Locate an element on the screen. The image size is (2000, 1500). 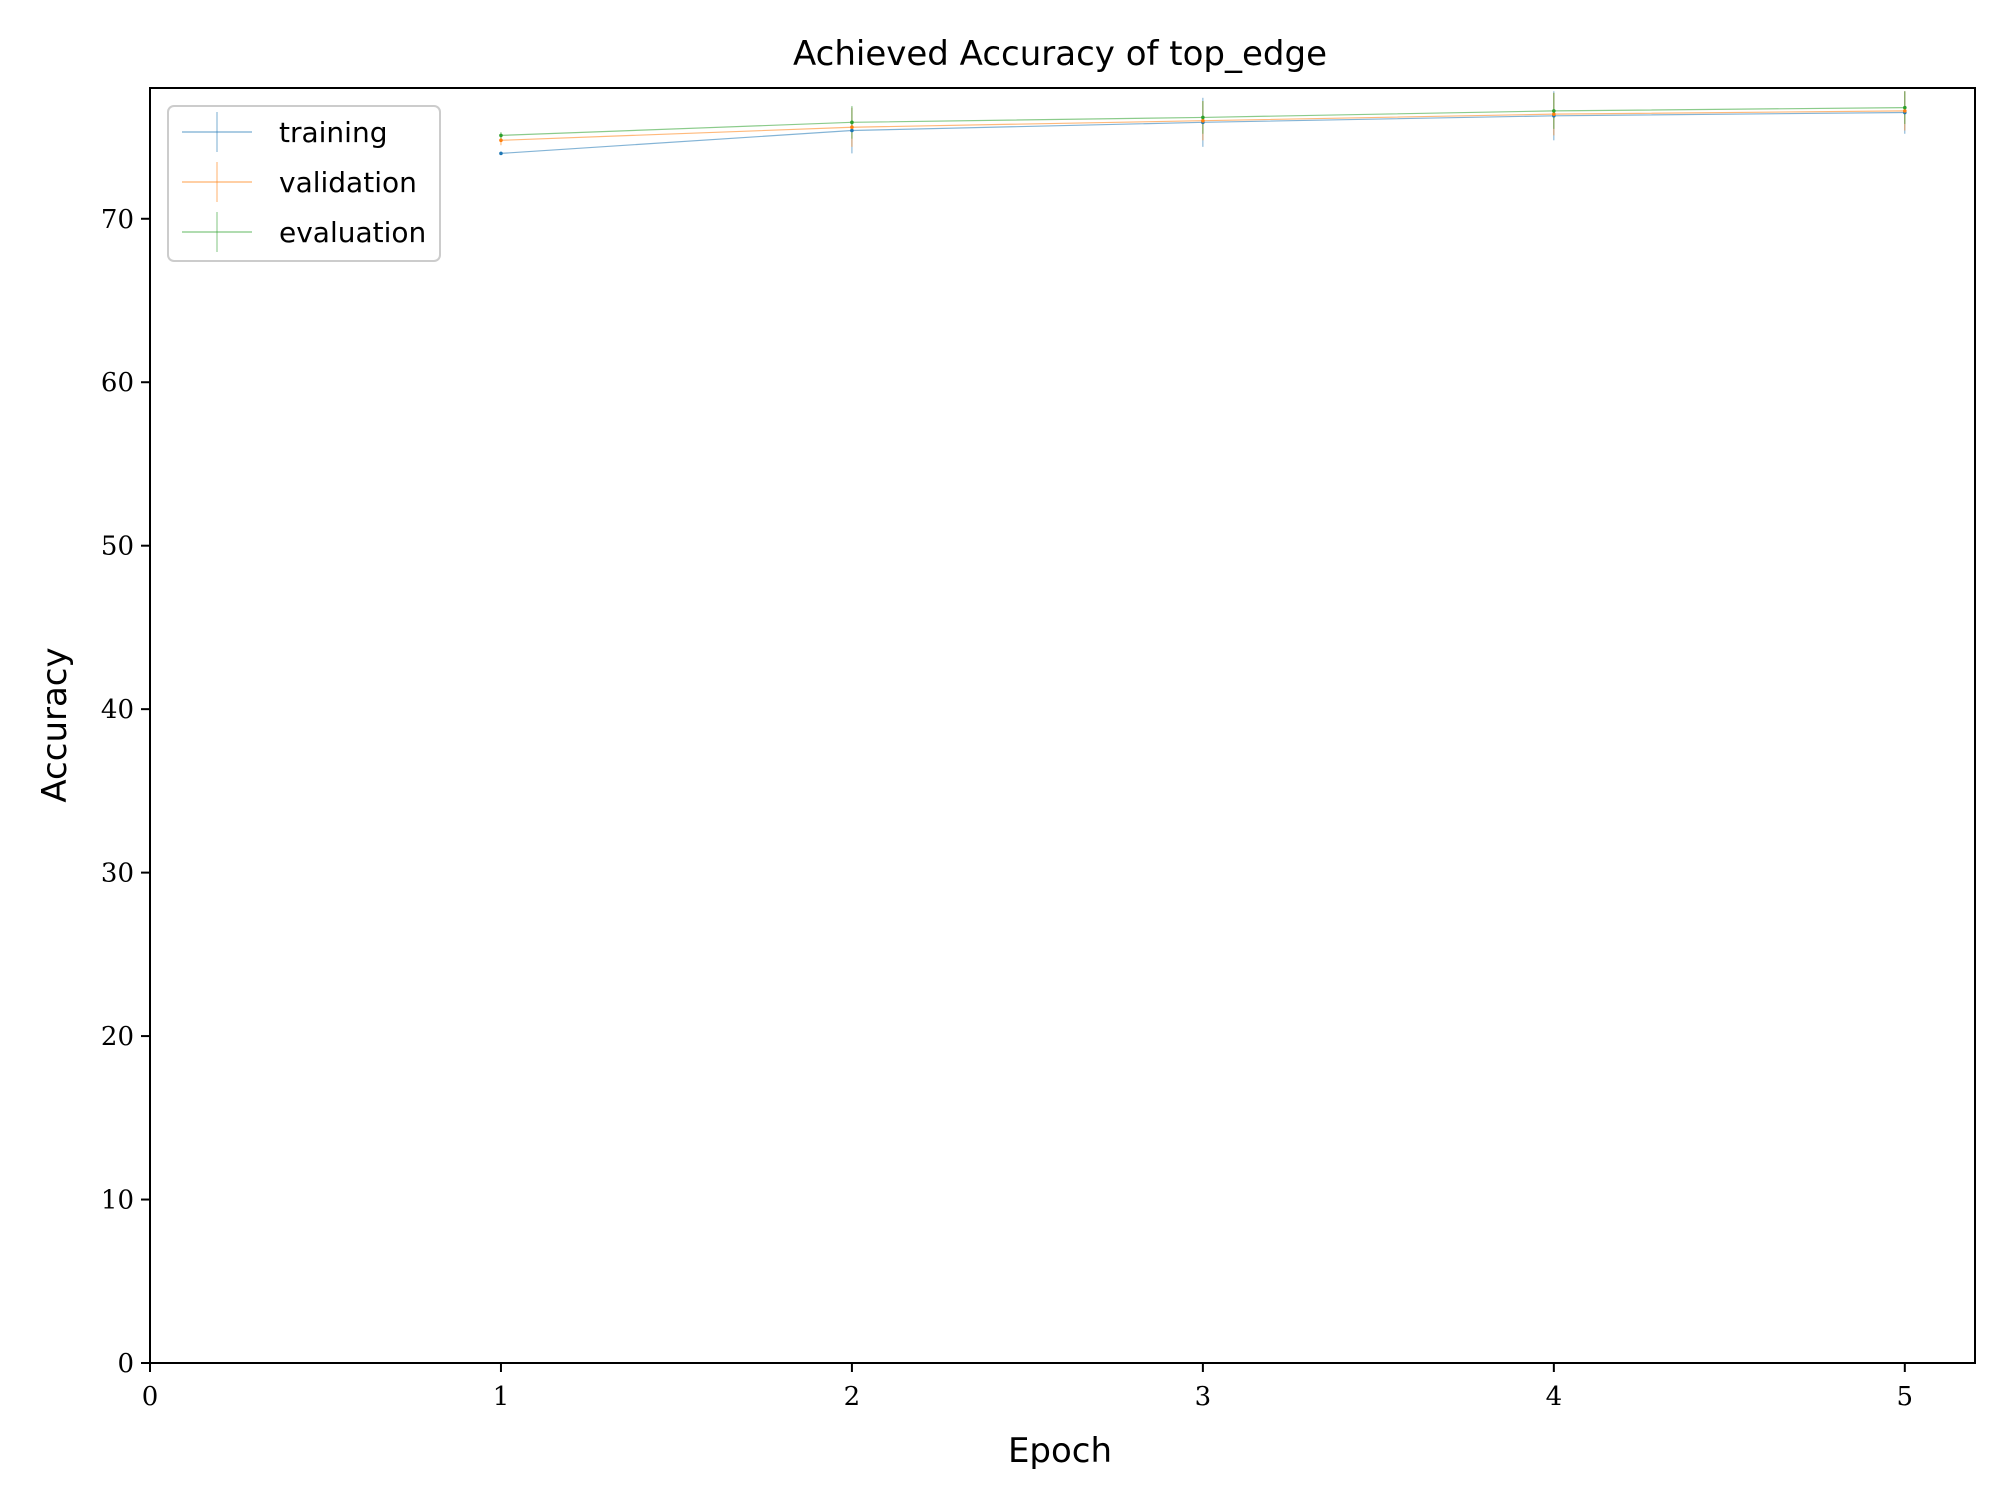
y-tick-label: 70 is located at coordinates (117, 220).